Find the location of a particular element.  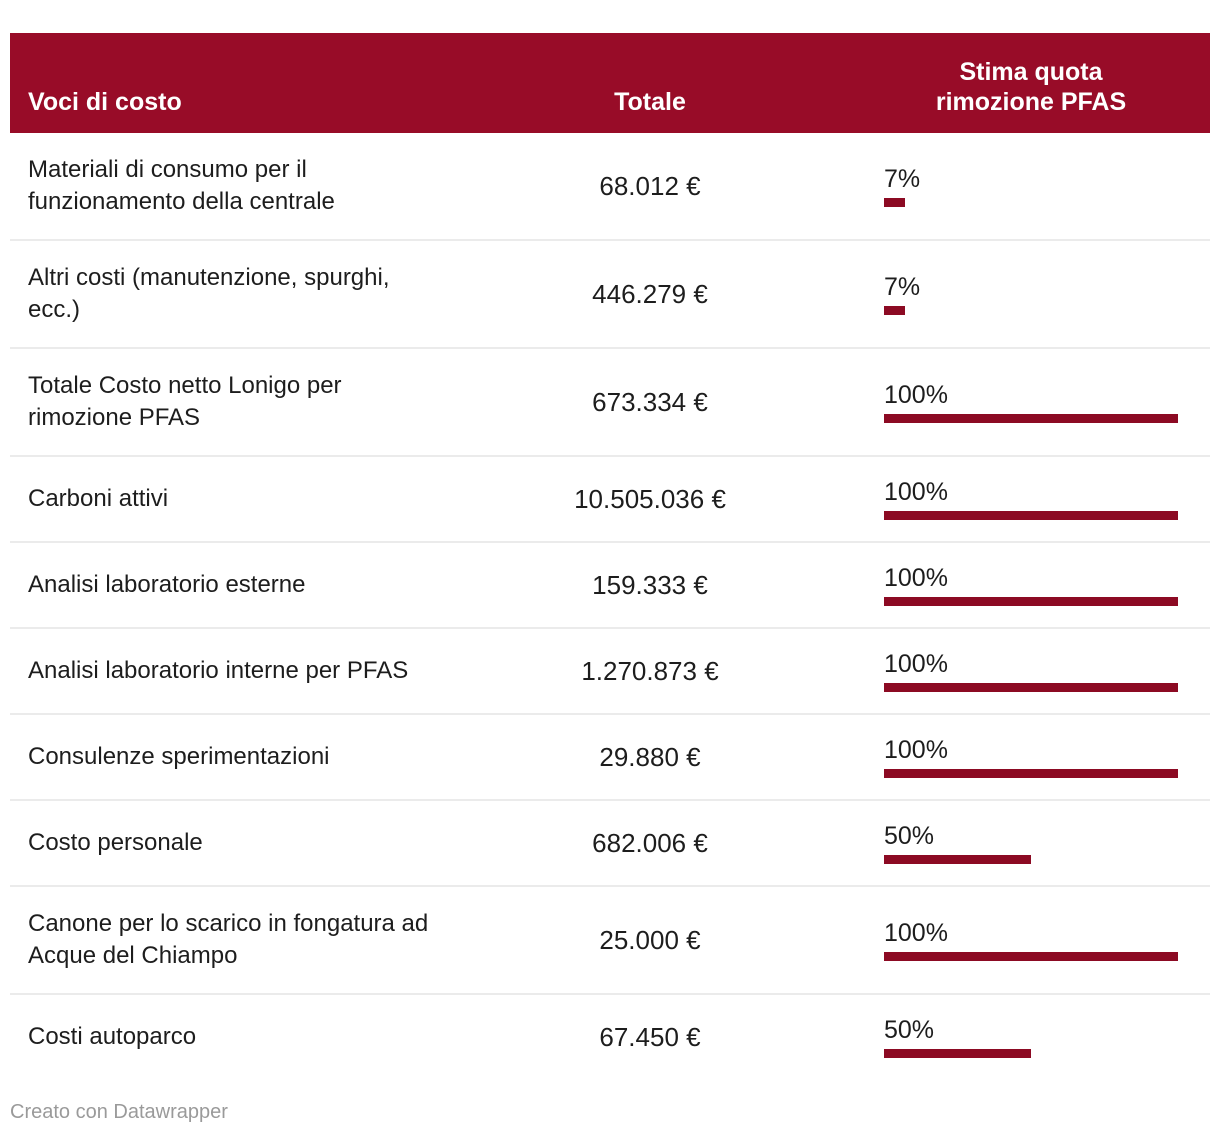

table-row: Carboni attivi 10.505.036 € 100% is located at coordinates (610, 500).